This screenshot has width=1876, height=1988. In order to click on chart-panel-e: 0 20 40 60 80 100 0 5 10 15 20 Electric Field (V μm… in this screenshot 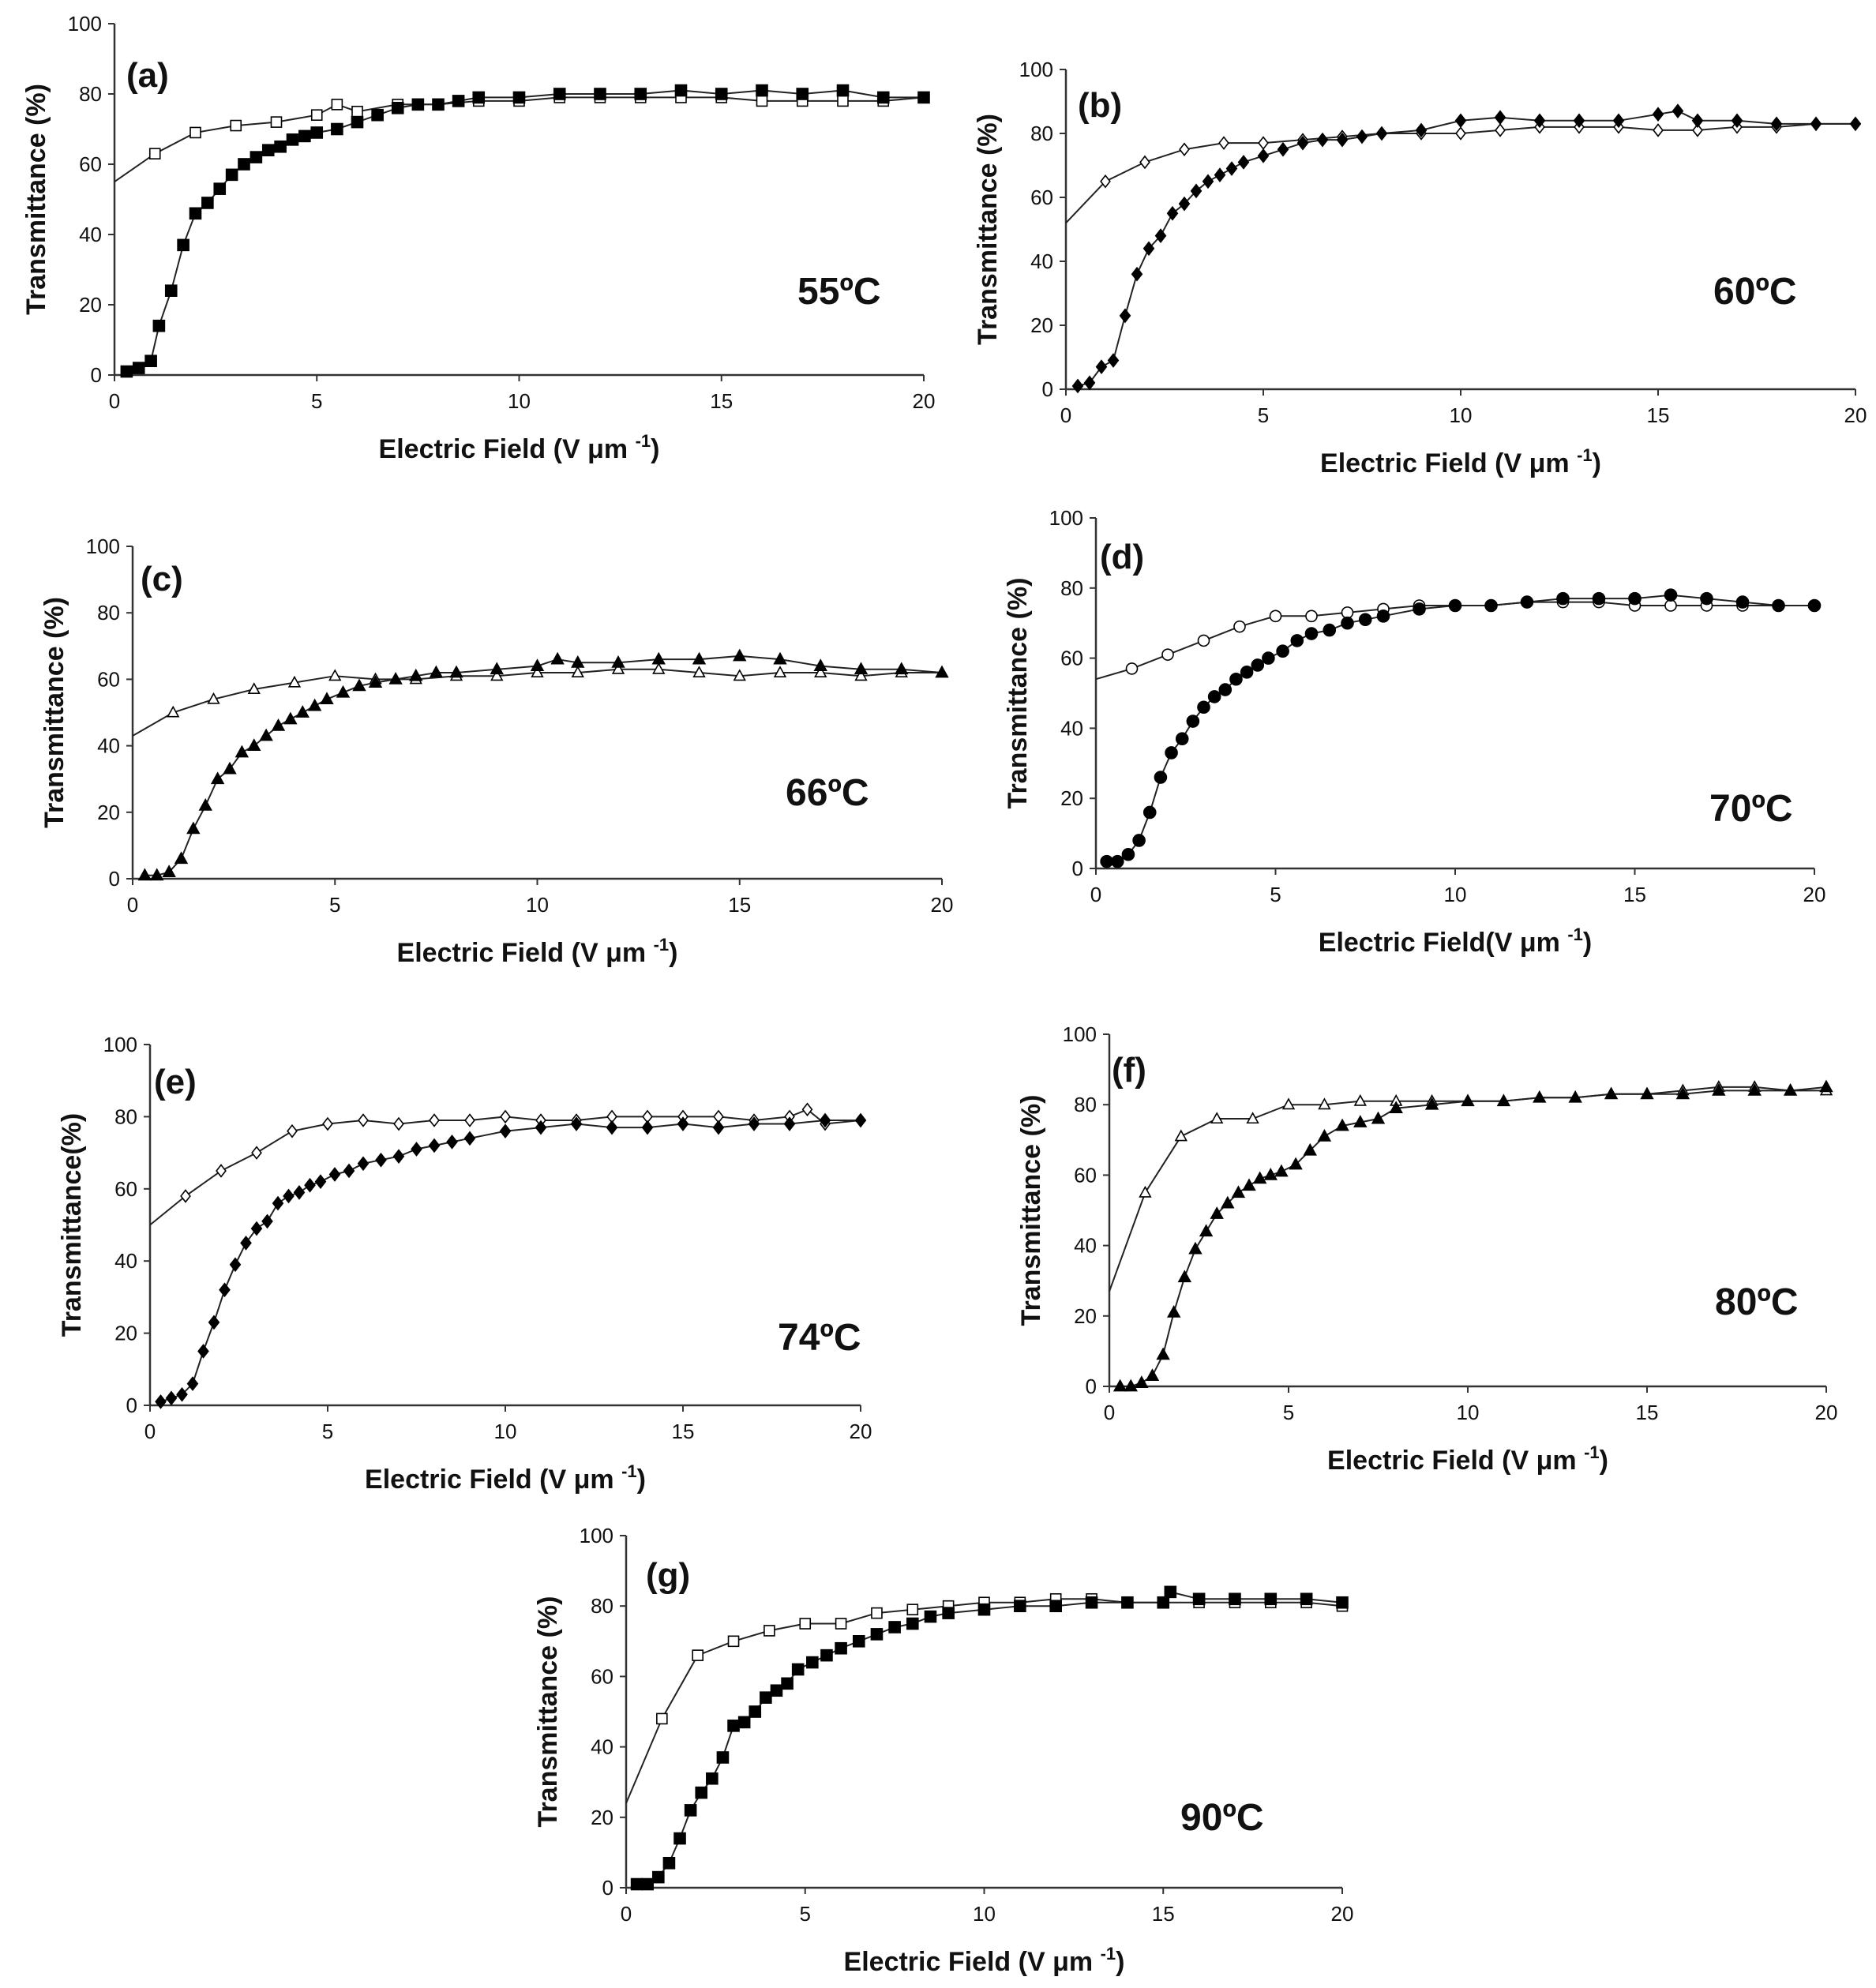, I will do `click(464, 1264)`.